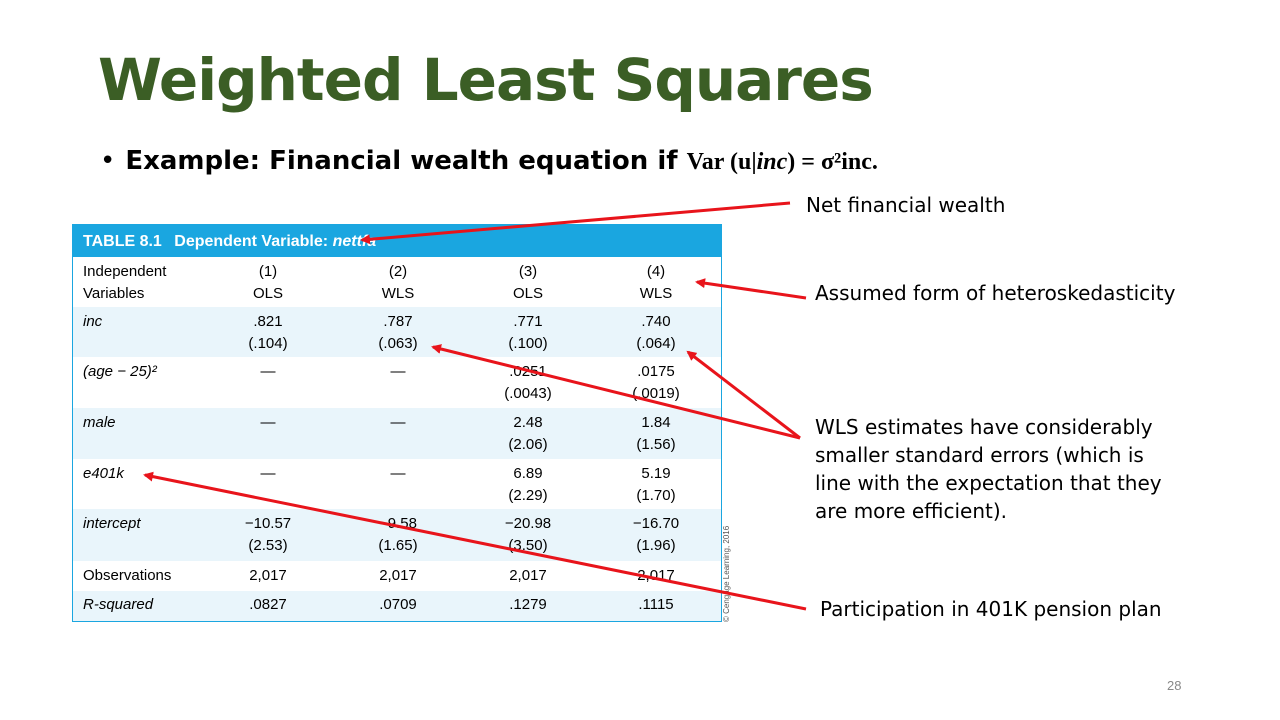 The height and width of the screenshot is (720, 1280). I want to click on arrow-heteroskedasticity, so click(751, 289).